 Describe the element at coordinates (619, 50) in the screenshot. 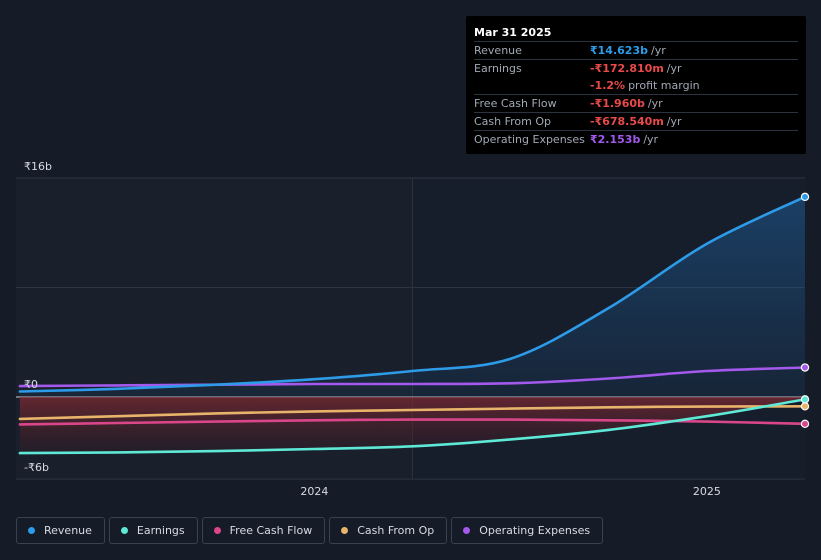

I see `tooltip-row-value: ₹14.623b` at that location.